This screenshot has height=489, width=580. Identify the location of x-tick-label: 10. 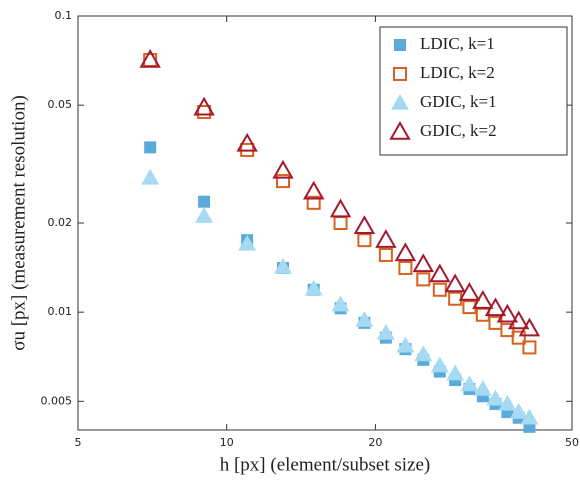
(227, 442).